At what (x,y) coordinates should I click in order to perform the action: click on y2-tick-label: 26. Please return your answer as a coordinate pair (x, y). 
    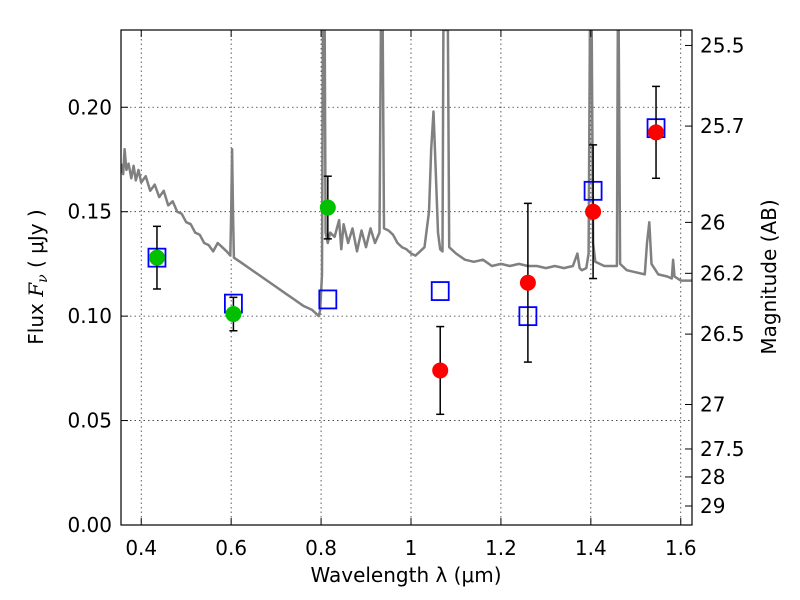
    Looking at the image, I should click on (712, 222).